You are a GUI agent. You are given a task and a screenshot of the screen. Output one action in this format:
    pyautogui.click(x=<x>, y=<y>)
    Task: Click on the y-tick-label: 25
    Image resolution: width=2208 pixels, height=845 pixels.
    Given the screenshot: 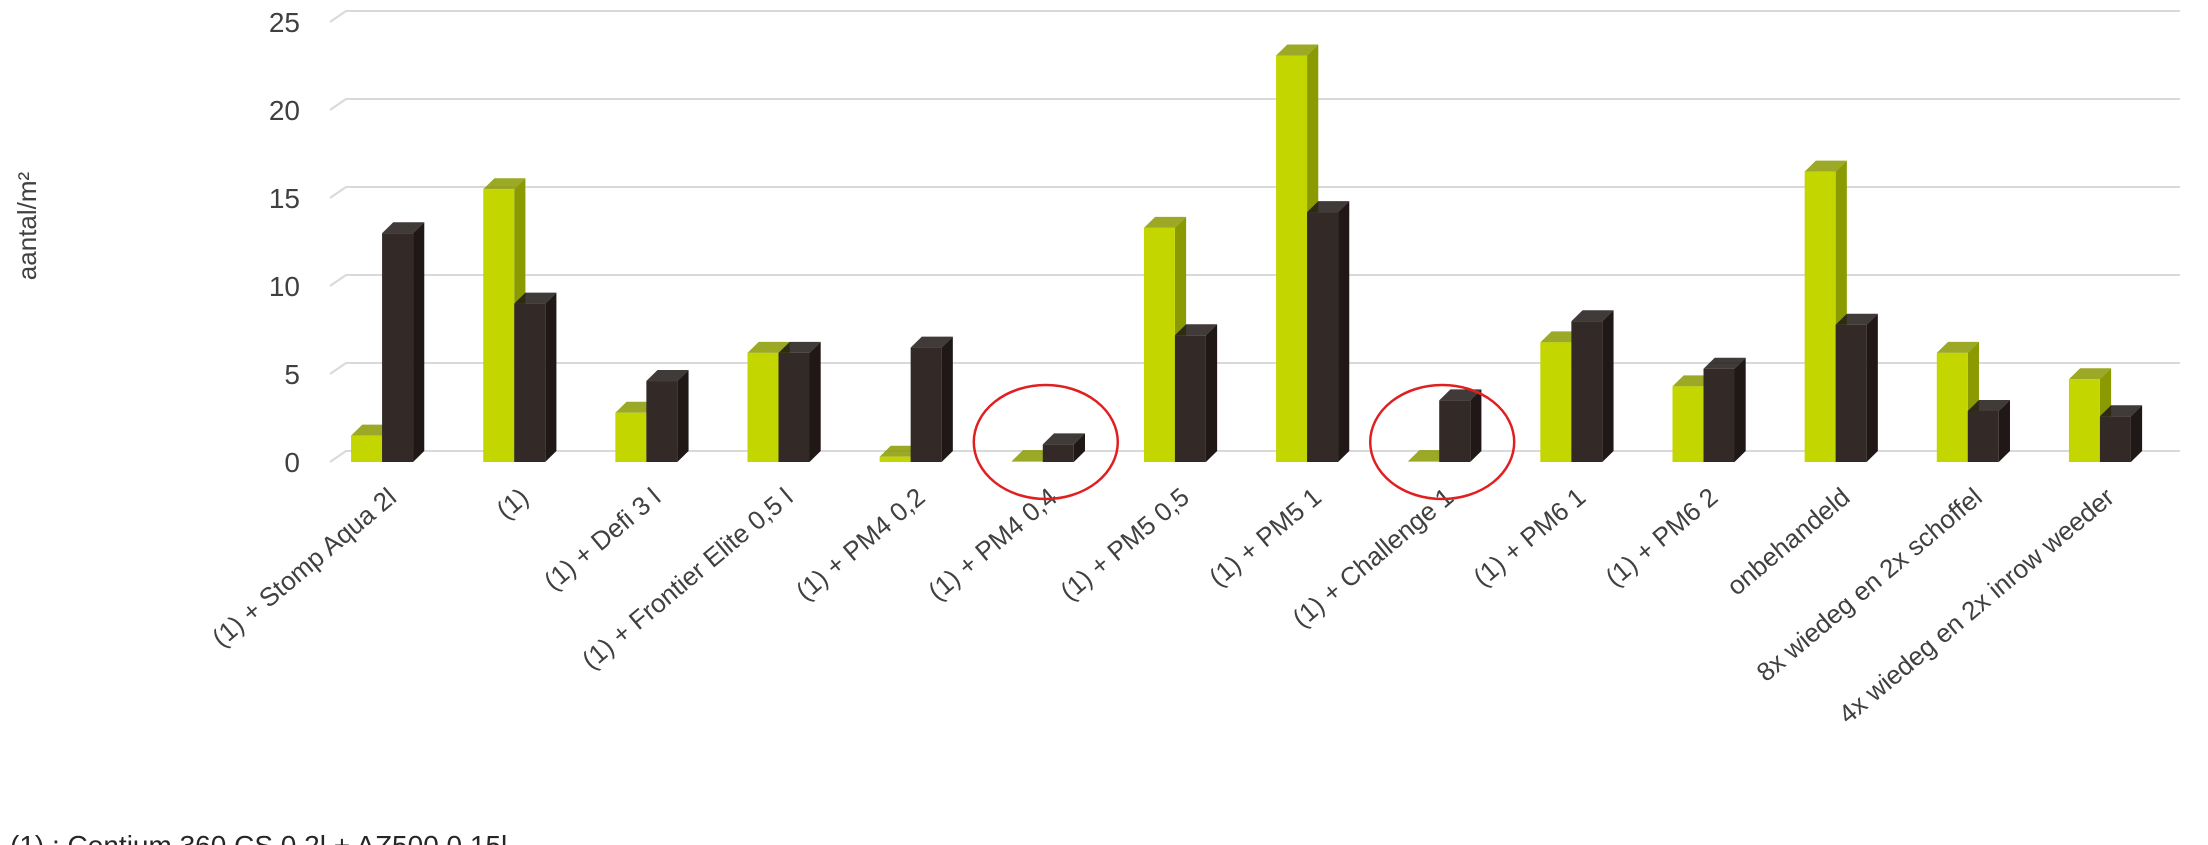 What is the action you would take?
    pyautogui.click(x=284, y=22)
    